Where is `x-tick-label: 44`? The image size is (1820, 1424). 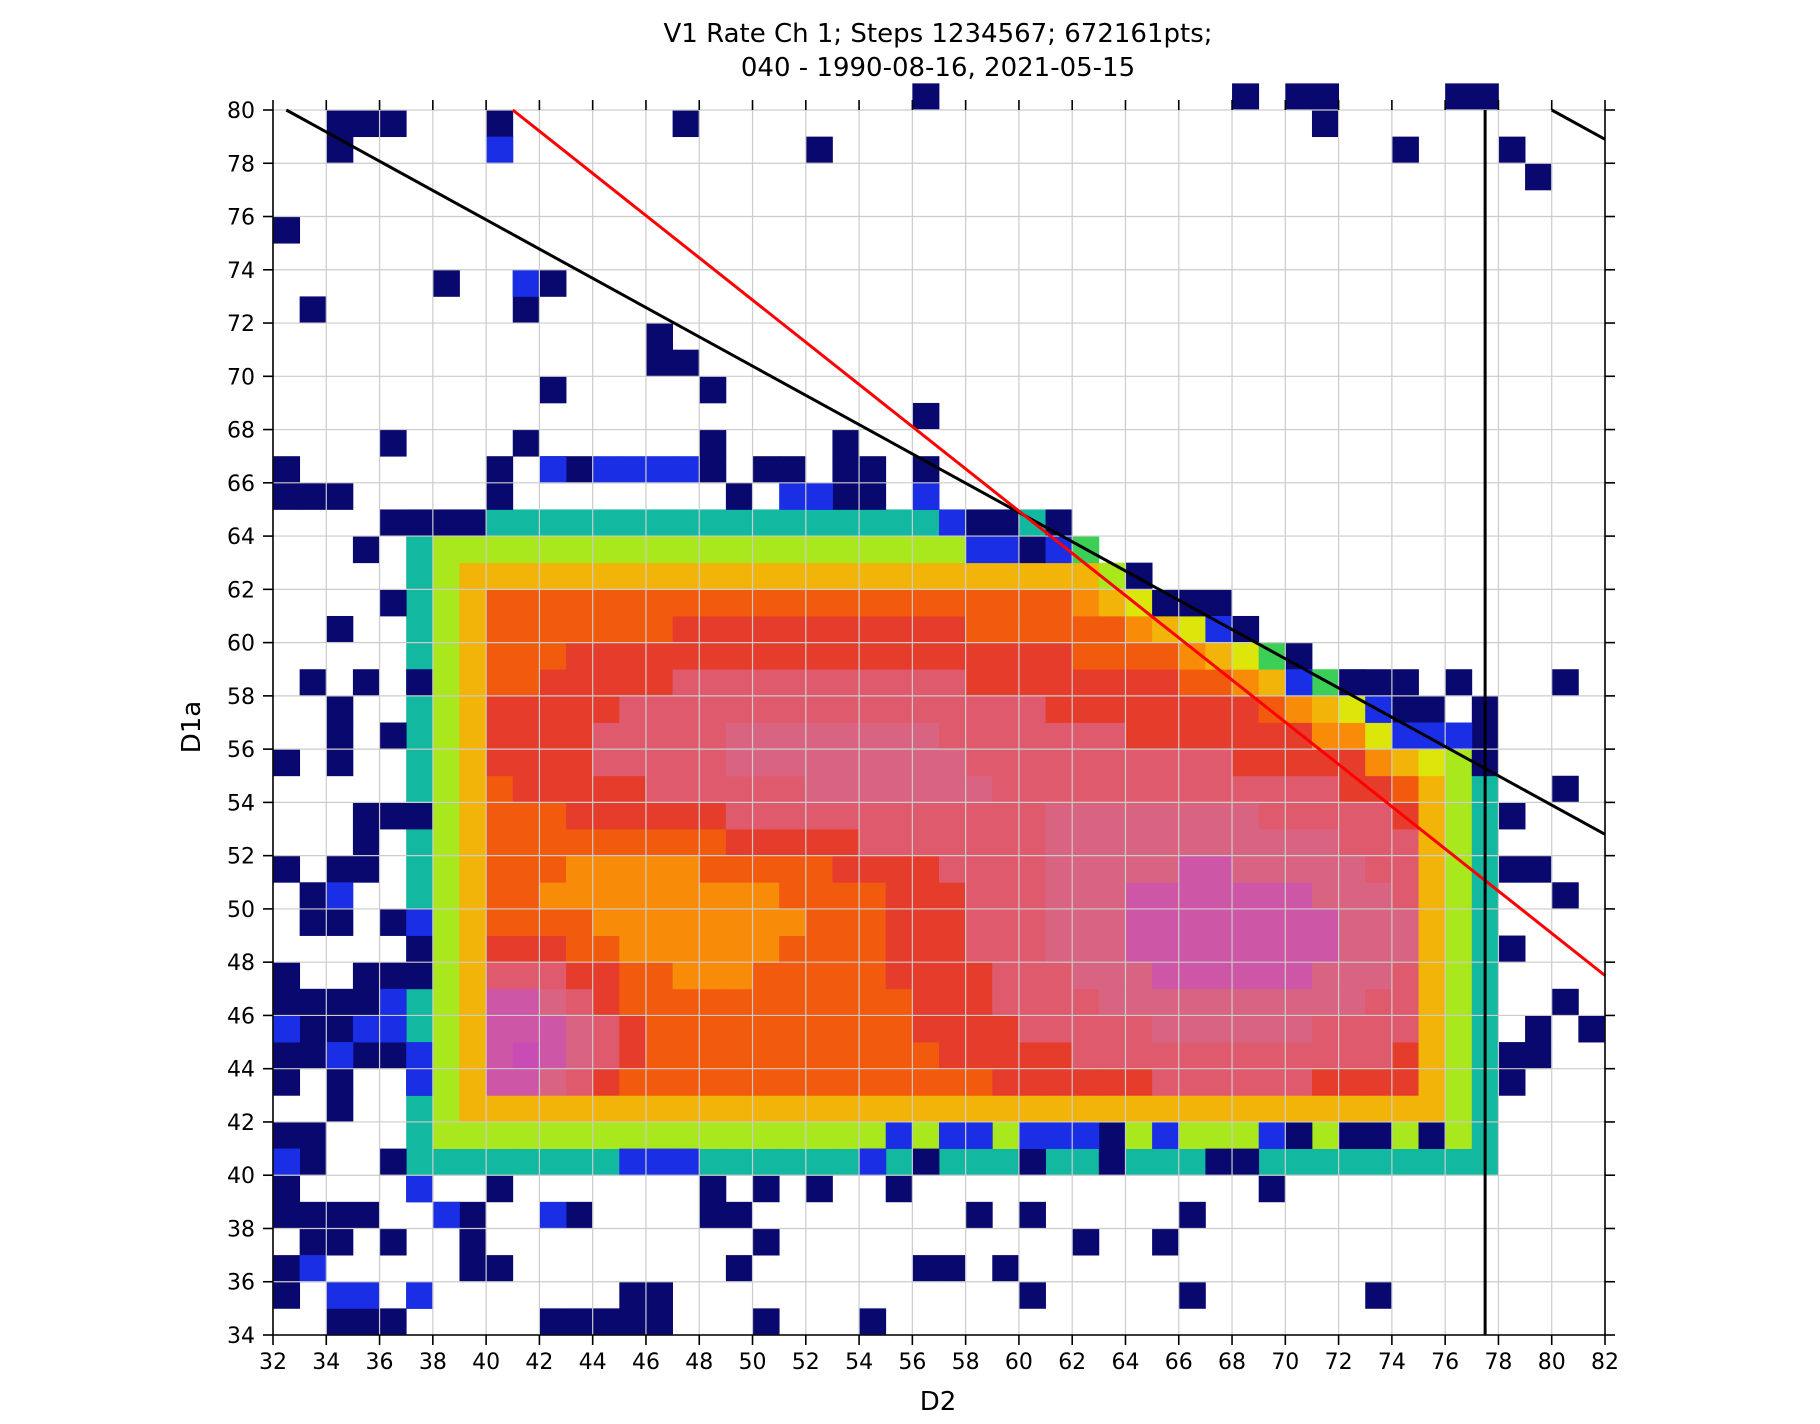 x-tick-label: 44 is located at coordinates (593, 1362).